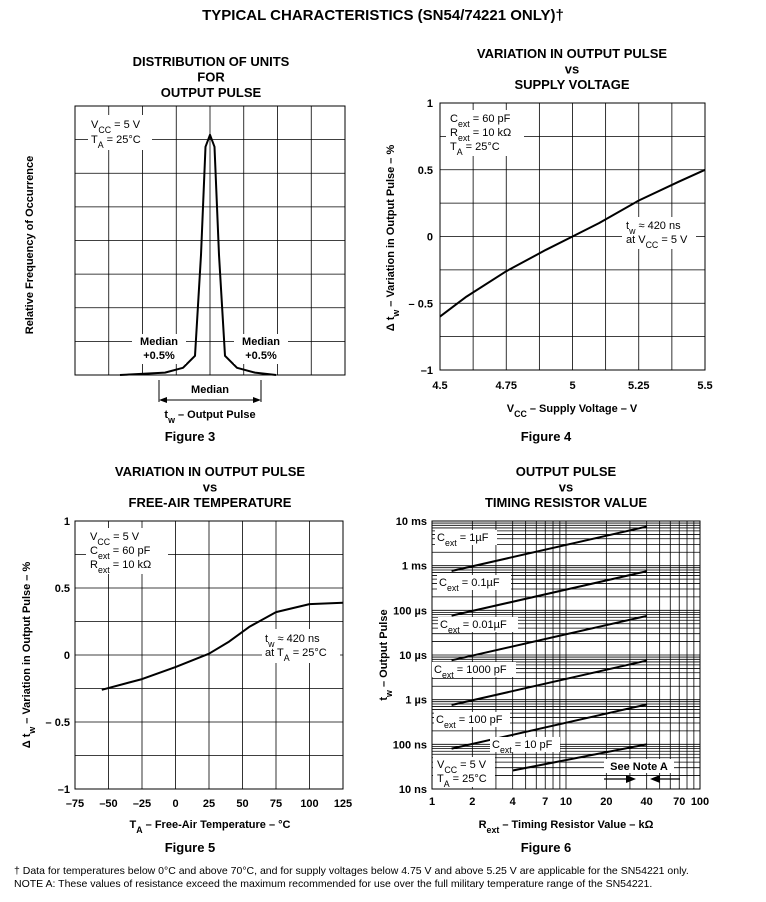 The height and width of the screenshot is (902, 766). What do you see at coordinates (62, 589) in the screenshot?
I see `y-tick-label: 0.5` at bounding box center [62, 589].